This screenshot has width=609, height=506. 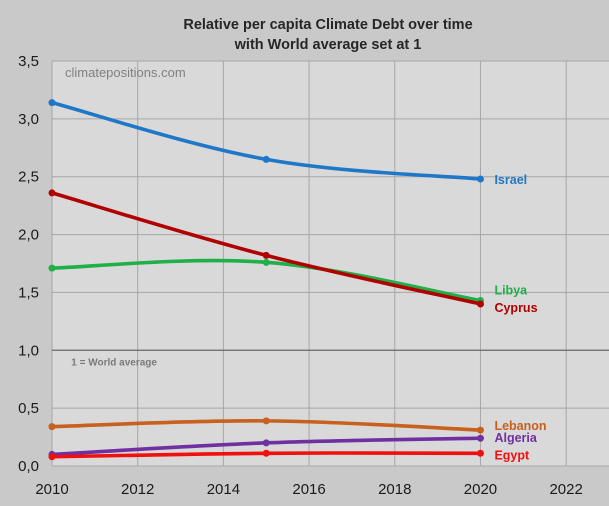 I want to click on series-israel, so click(x=266, y=141).